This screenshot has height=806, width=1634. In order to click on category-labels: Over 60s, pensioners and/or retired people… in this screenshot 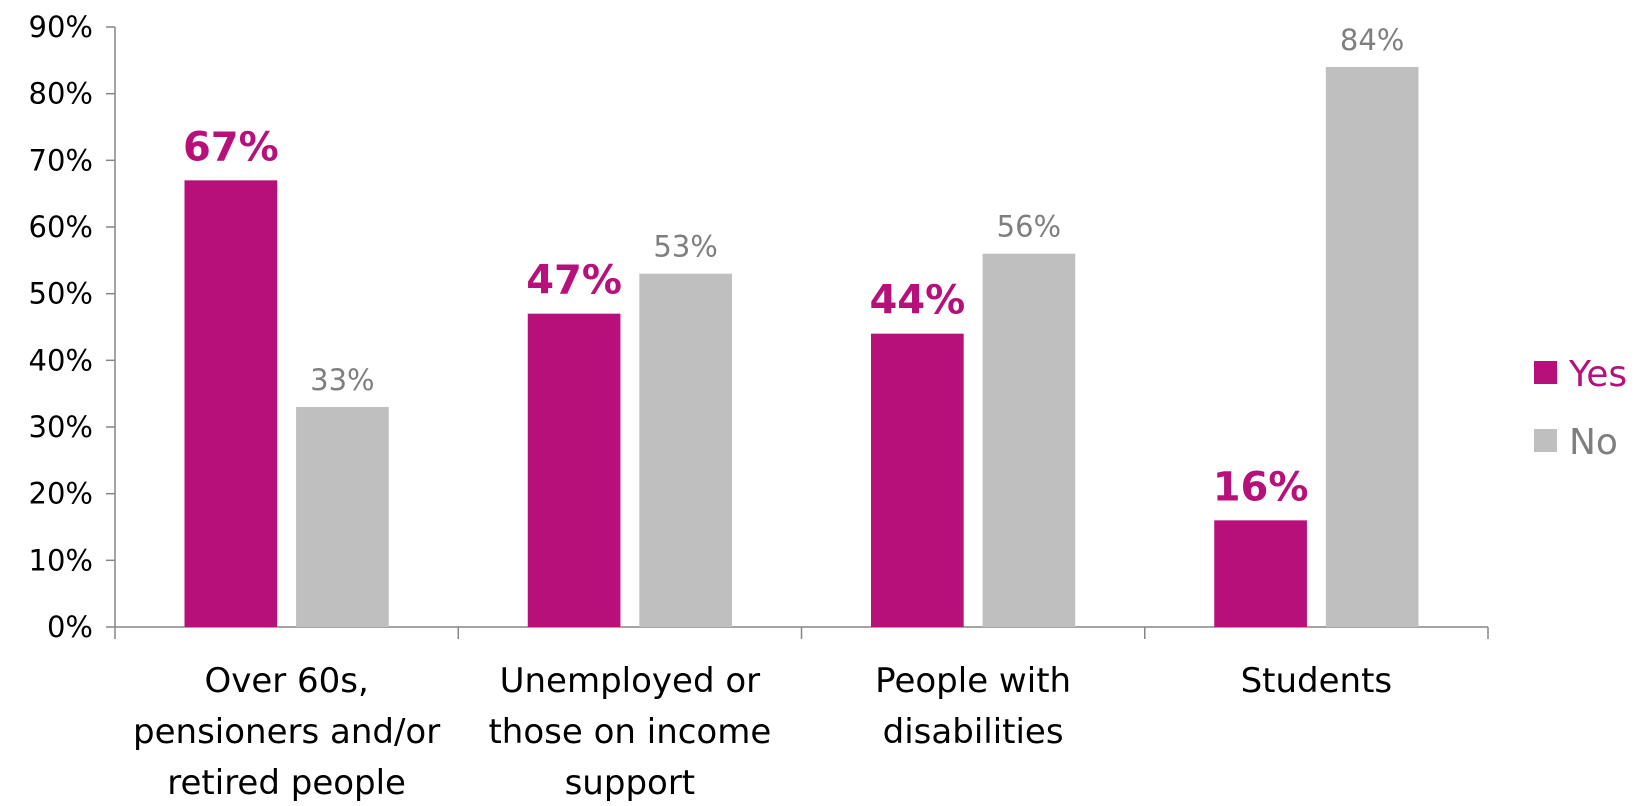, I will do `click(762, 732)`.